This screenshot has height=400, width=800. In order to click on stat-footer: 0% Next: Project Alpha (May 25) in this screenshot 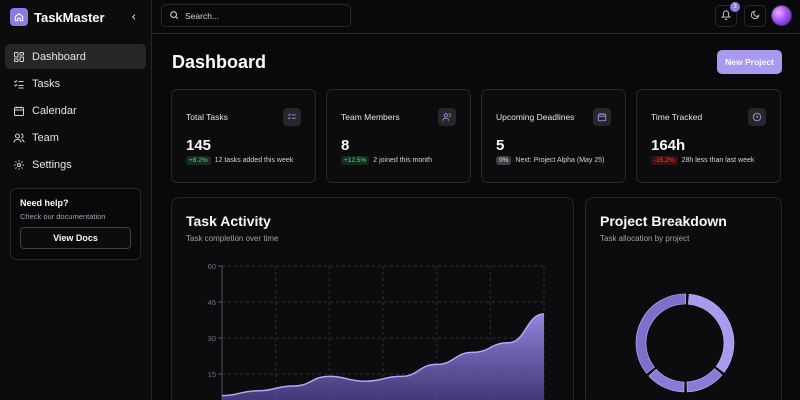, I will do `click(550, 160)`.